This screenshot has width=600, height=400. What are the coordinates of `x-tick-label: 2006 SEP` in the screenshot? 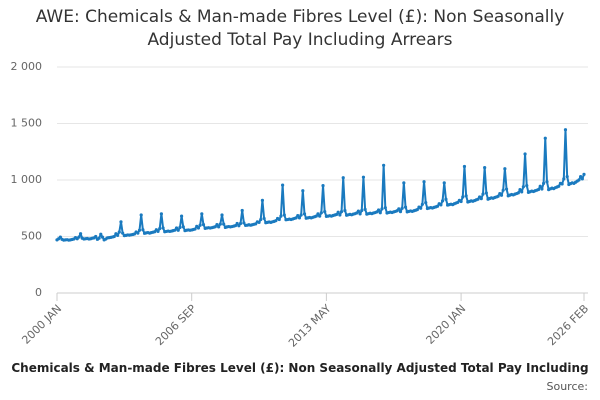 It's located at (176, 325).